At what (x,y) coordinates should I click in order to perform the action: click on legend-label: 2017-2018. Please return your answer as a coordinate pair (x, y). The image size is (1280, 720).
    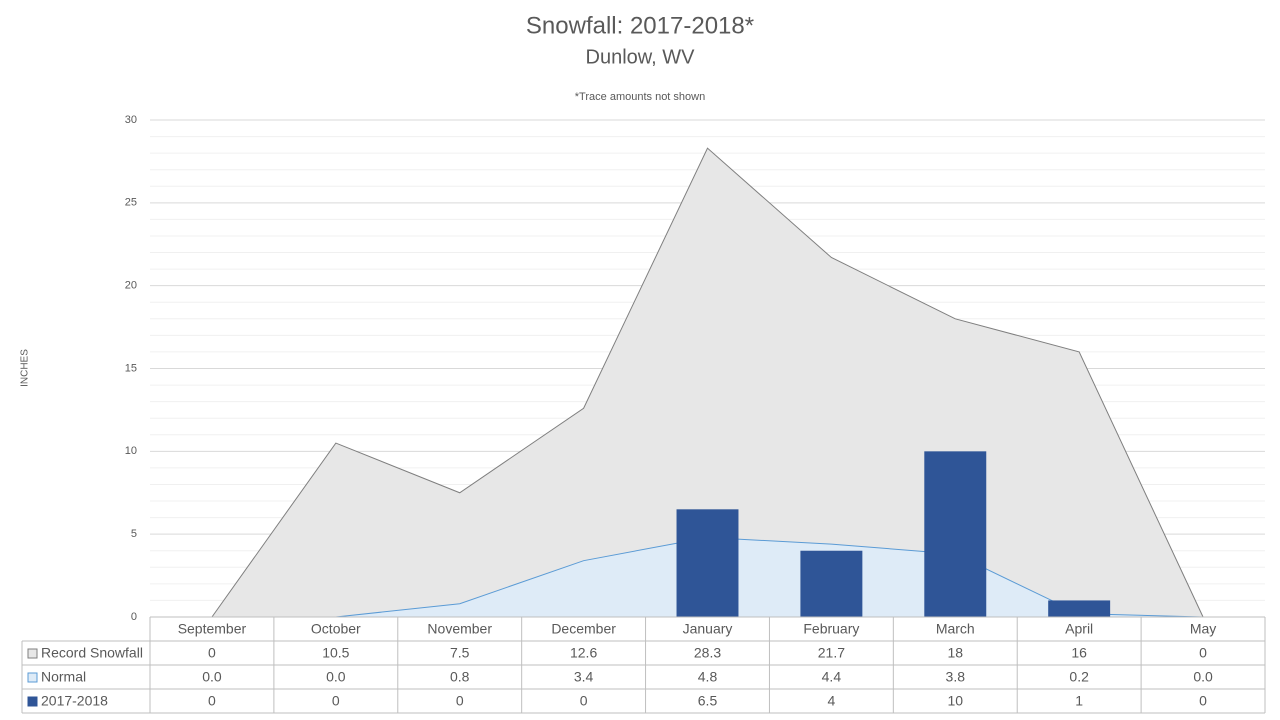
    Looking at the image, I should click on (74, 701).